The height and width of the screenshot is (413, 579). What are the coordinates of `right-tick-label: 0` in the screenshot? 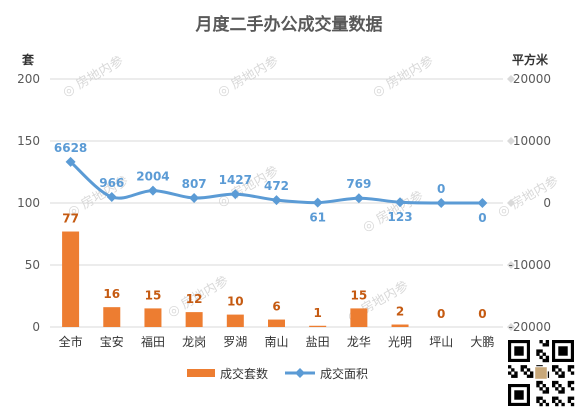 It's located at (547, 203).